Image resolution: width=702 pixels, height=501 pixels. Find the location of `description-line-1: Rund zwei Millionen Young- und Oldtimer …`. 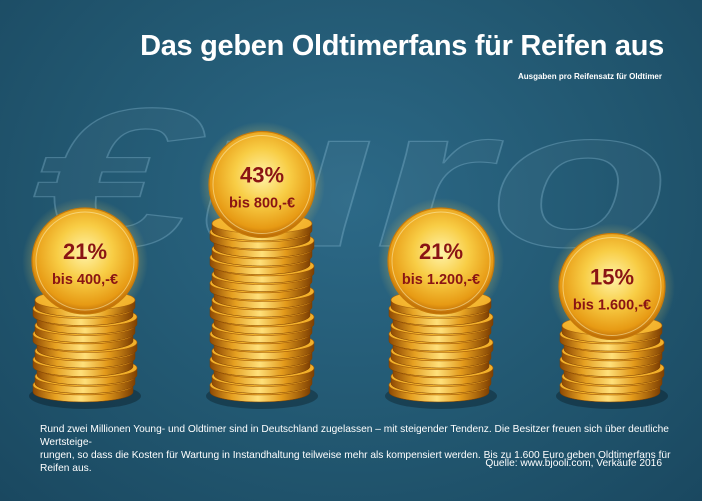

description-line-1: Rund zwei Millionen Young- und Oldtimer … is located at coordinates (354, 436).